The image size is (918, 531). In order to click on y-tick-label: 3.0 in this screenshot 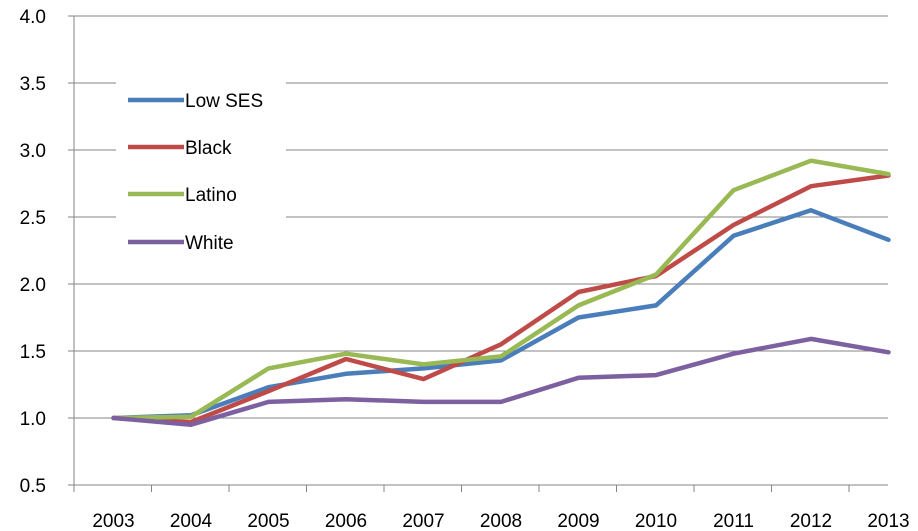, I will do `click(33, 151)`.